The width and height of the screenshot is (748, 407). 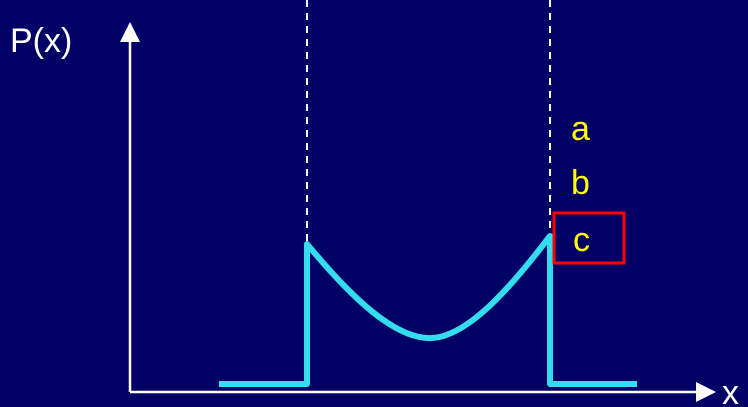 I want to click on x-axis-label: x, so click(x=730, y=390).